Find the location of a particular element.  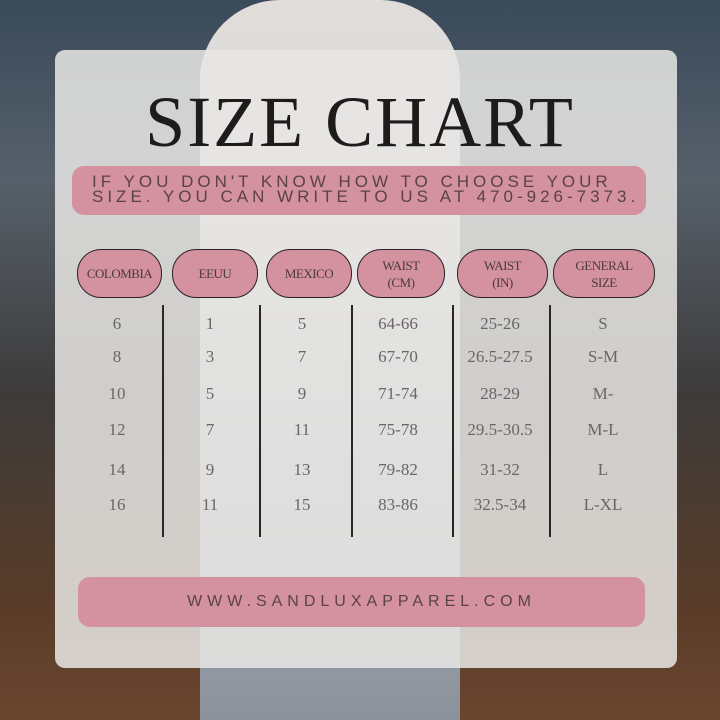

table-cell: 28-29 is located at coordinates (500, 393).